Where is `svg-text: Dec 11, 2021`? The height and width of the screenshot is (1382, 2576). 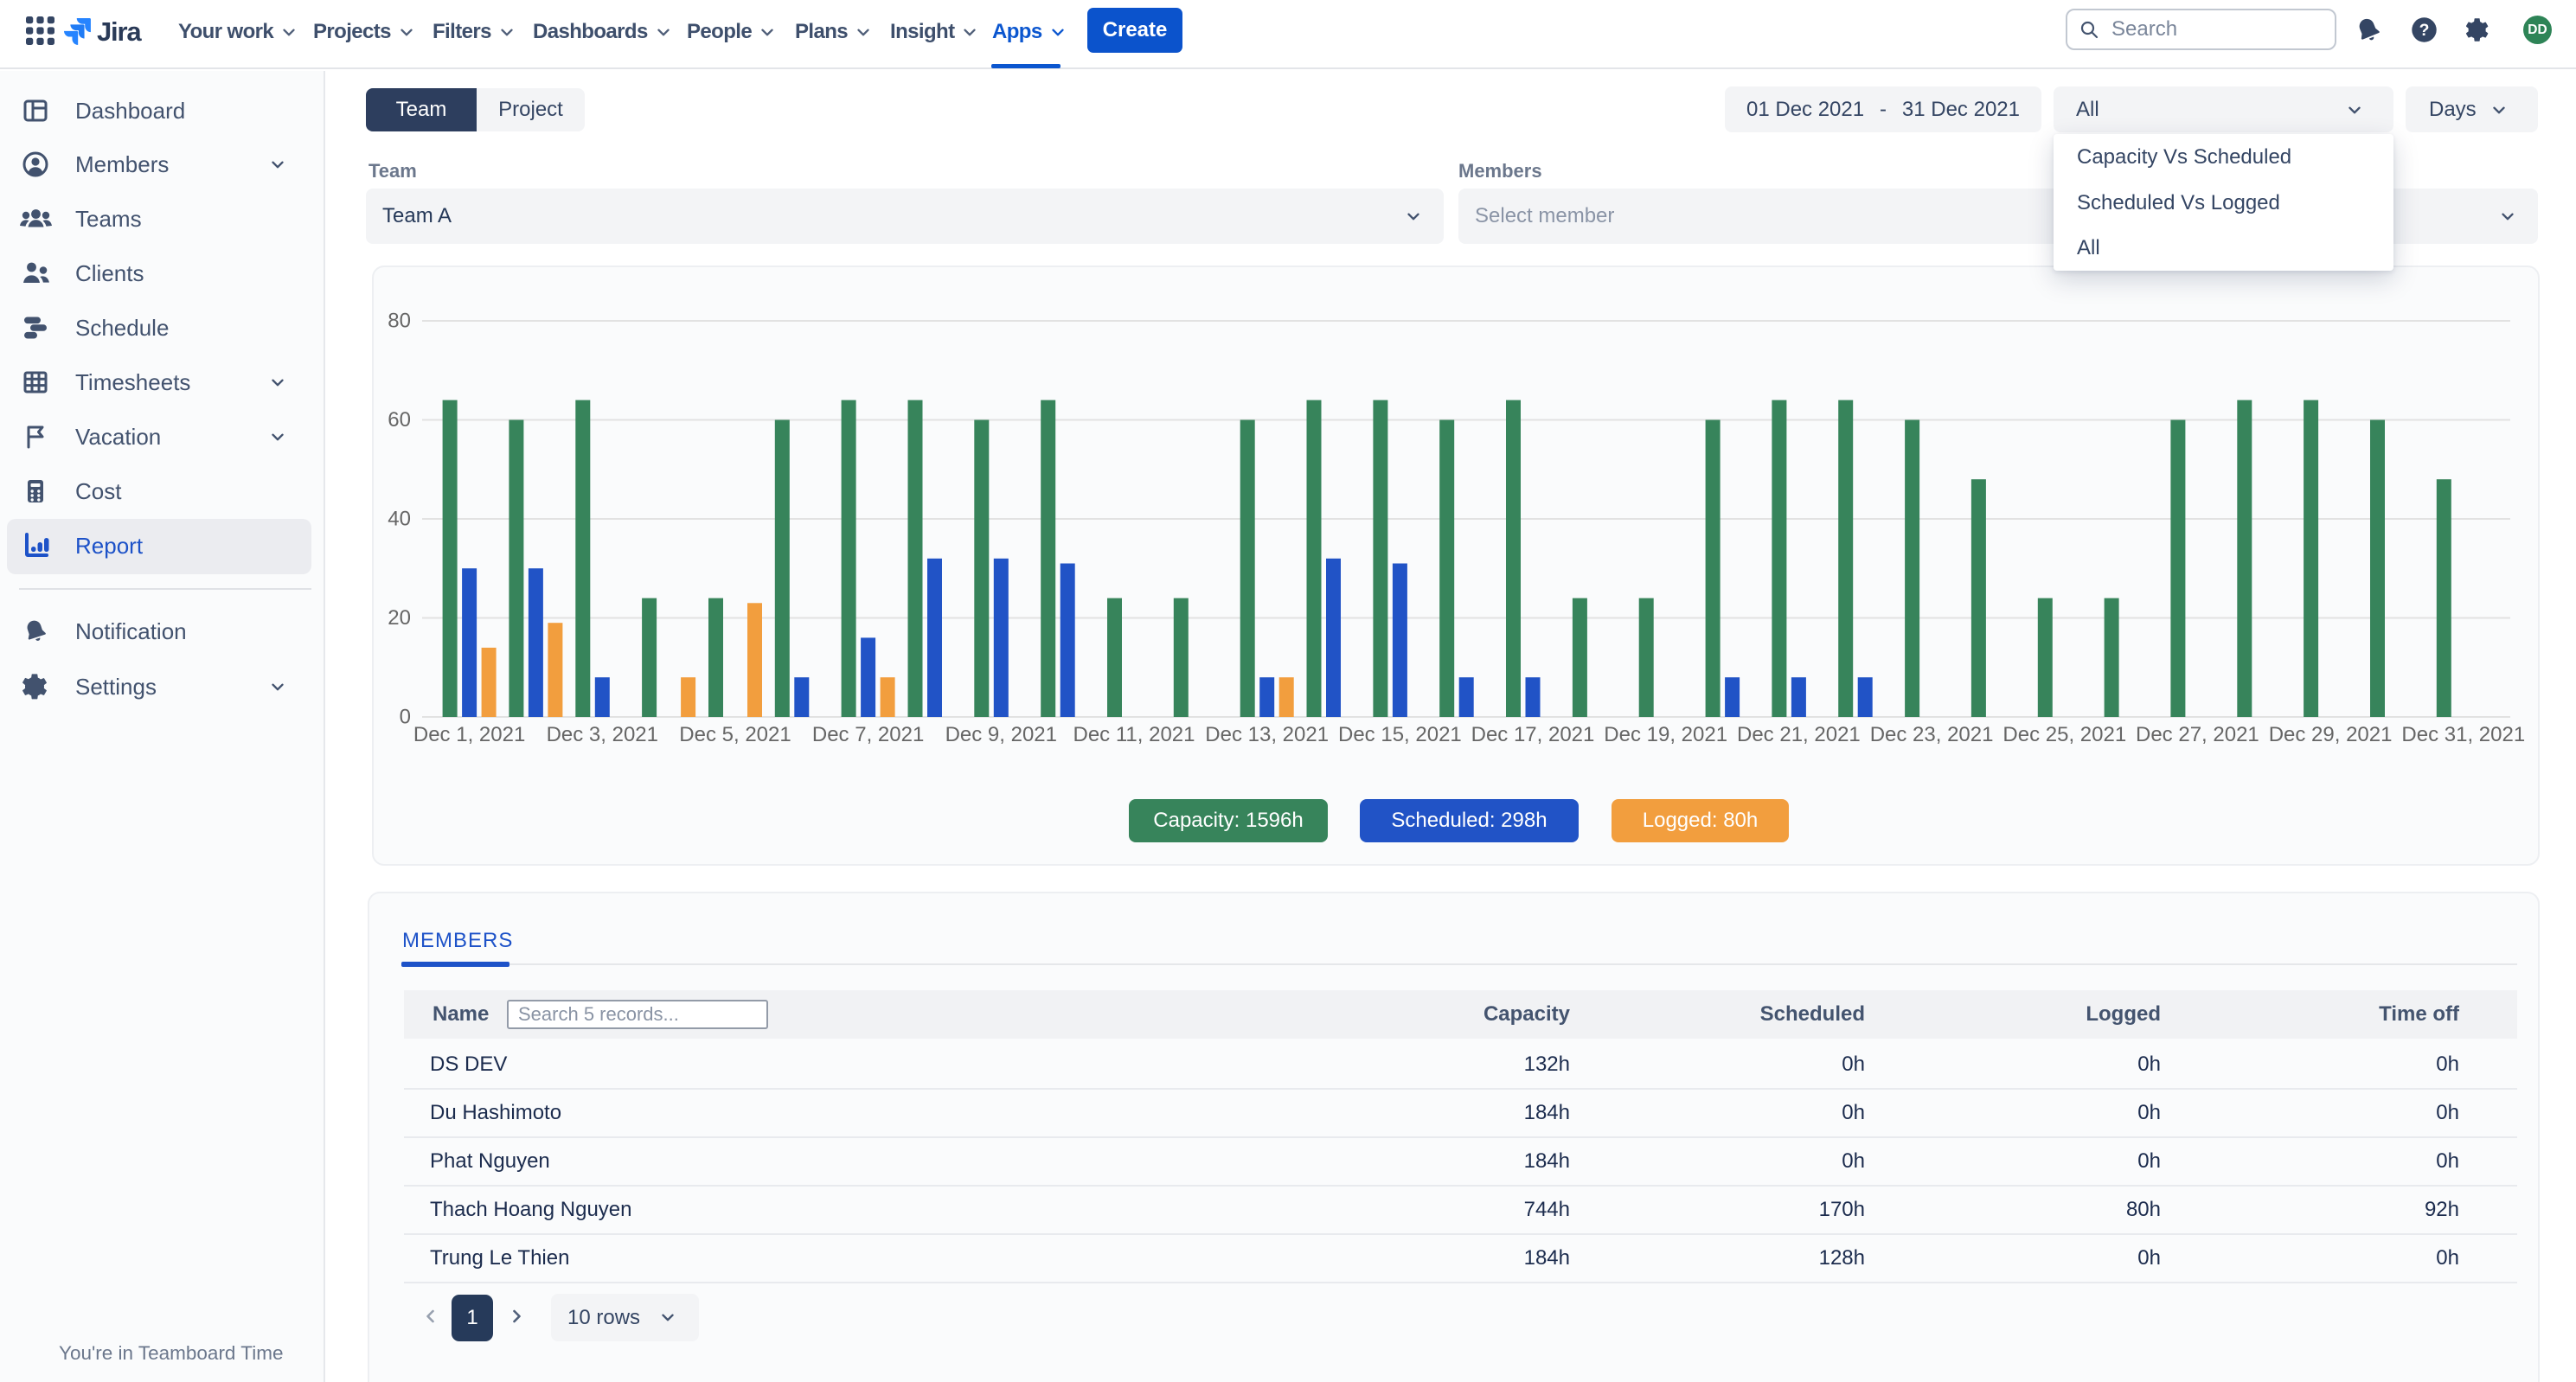
svg-text: Dec 11, 2021 is located at coordinates (1134, 734).